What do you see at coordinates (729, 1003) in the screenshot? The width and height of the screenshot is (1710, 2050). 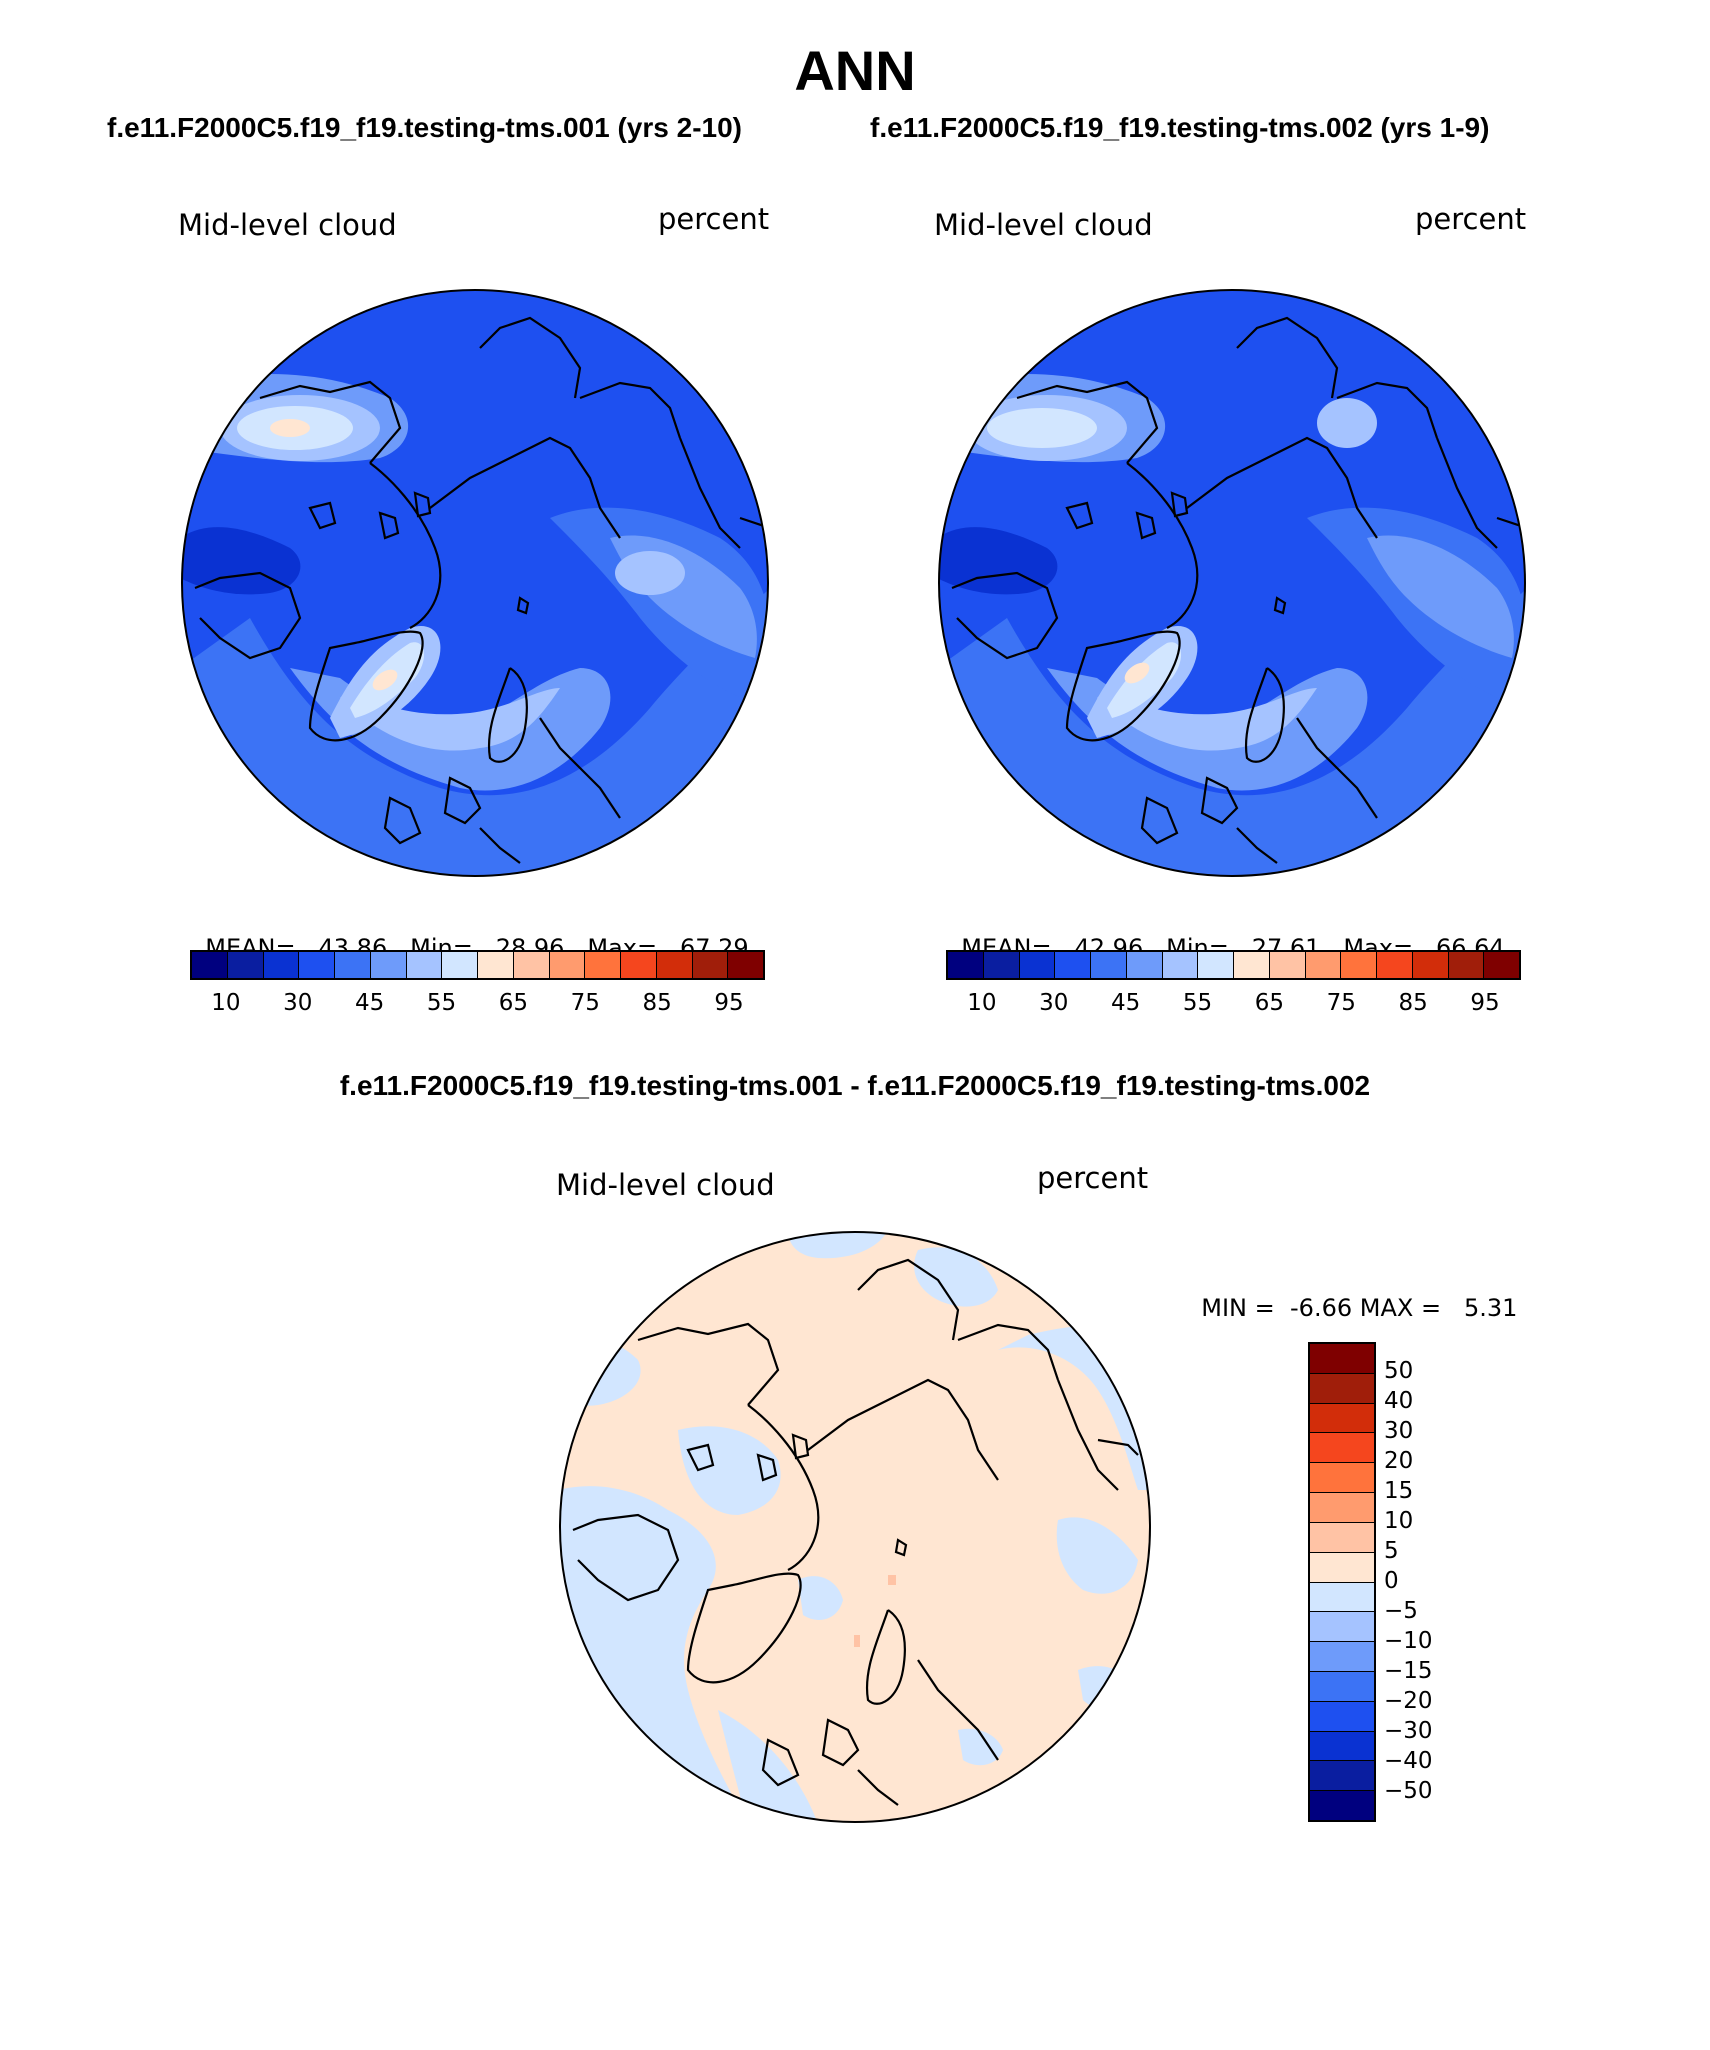 I see `case1-colorbar-tick-label: 95` at bounding box center [729, 1003].